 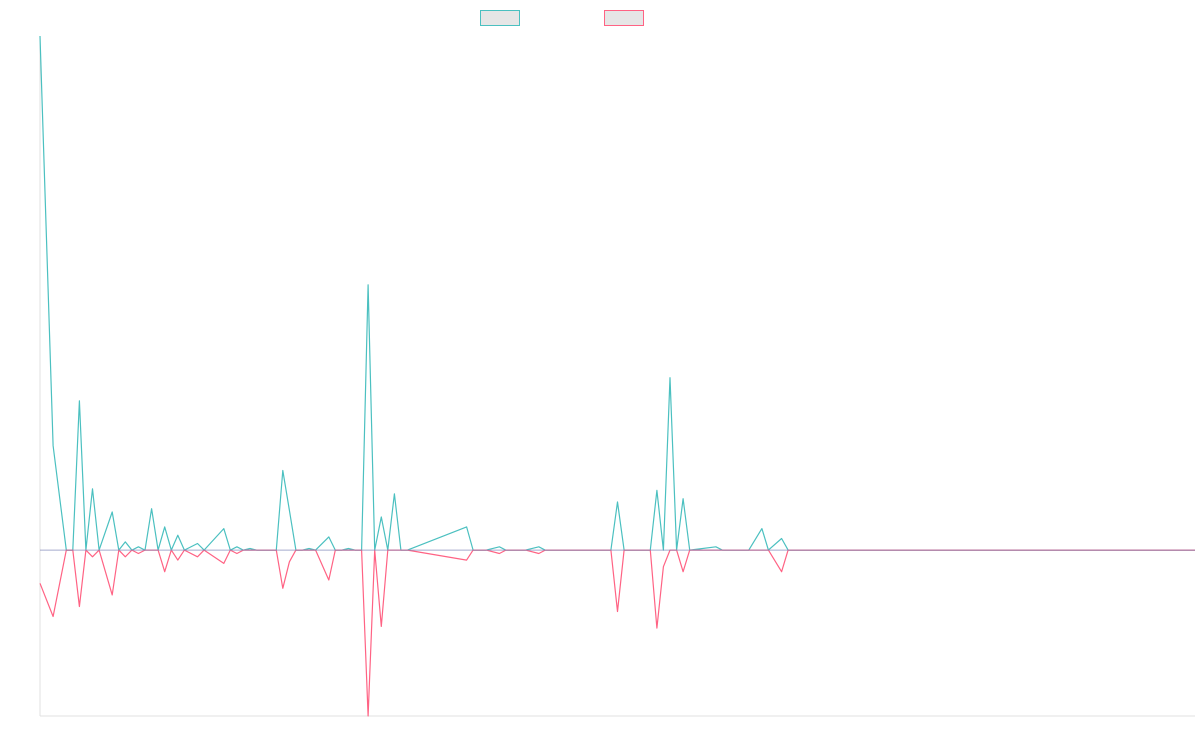 What do you see at coordinates (500, 18) in the screenshot?
I see `legend-series-1-swatch` at bounding box center [500, 18].